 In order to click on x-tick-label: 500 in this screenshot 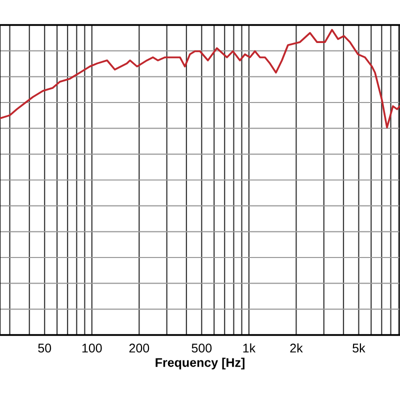, I will do `click(202, 348)`.